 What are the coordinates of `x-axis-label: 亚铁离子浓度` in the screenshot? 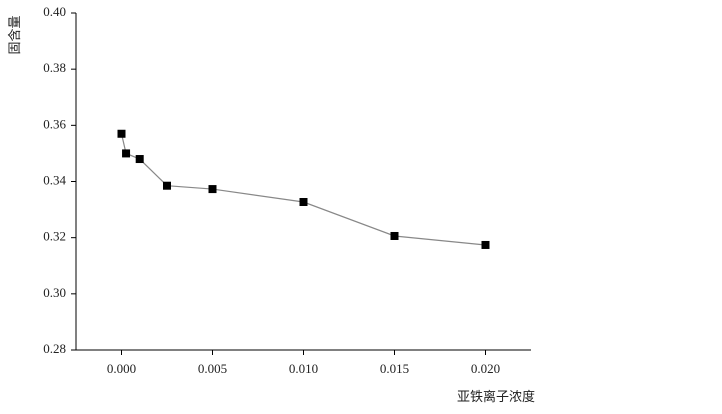 It's located at (496, 396).